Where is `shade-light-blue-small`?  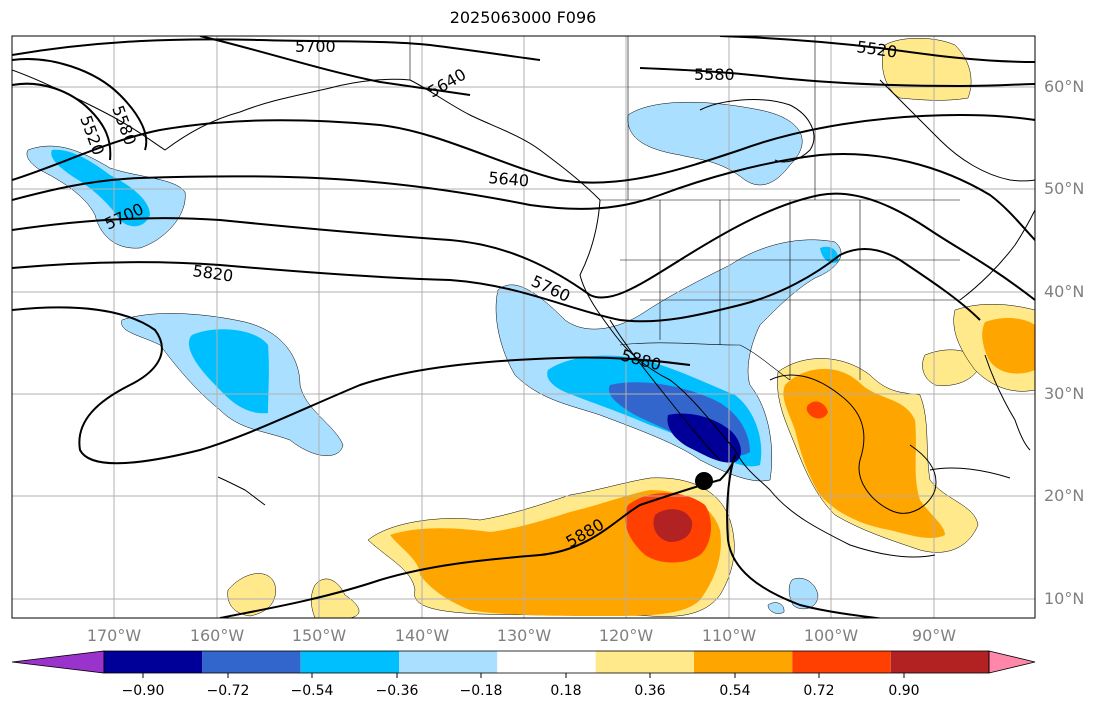 shade-light-blue-small is located at coordinates (803, 593).